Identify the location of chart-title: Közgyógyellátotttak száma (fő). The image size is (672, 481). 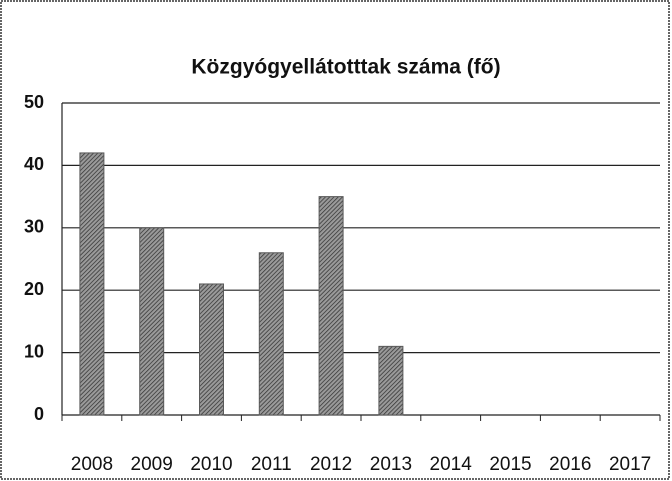
(345, 67).